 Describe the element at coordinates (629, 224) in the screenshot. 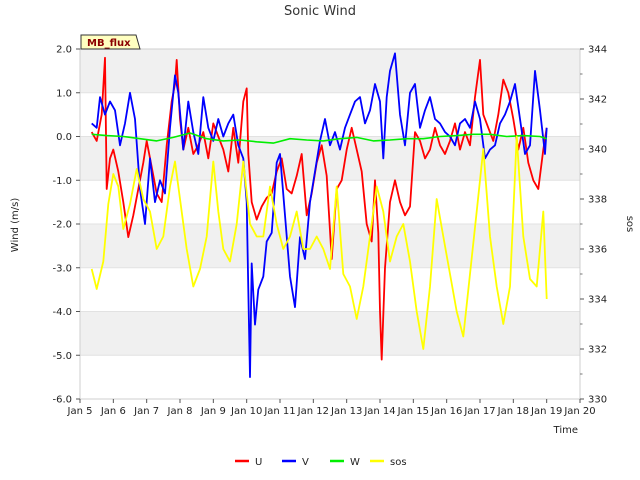

I see `y2-axis-title: sos` at that location.